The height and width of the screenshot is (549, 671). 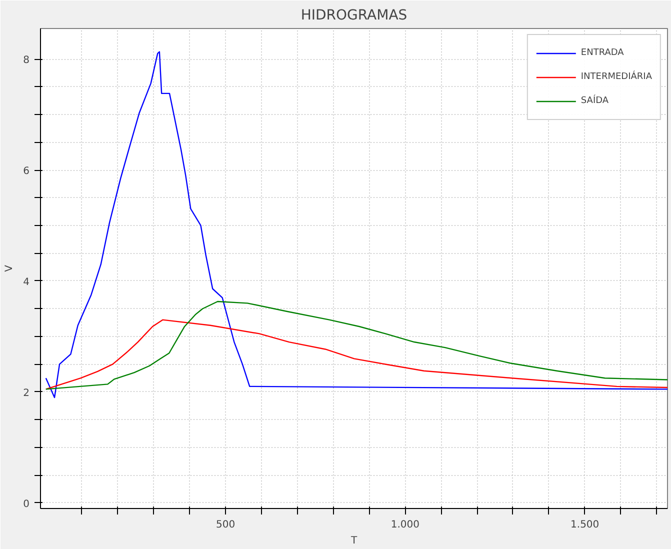 I want to click on y-tick-label: 2, so click(x=26, y=393).